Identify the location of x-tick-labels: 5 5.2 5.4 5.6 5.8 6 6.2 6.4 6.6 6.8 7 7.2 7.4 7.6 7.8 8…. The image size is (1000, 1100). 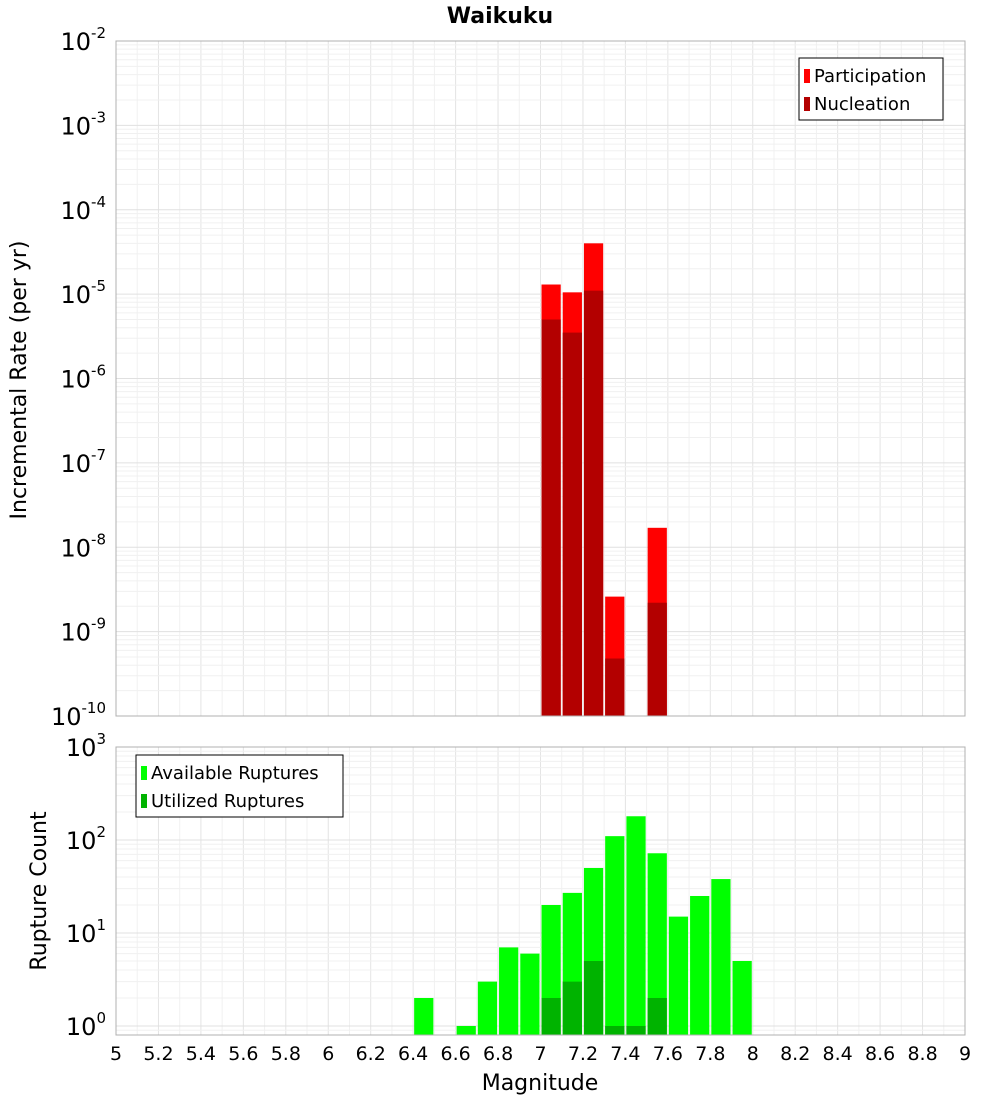
(540, 1054).